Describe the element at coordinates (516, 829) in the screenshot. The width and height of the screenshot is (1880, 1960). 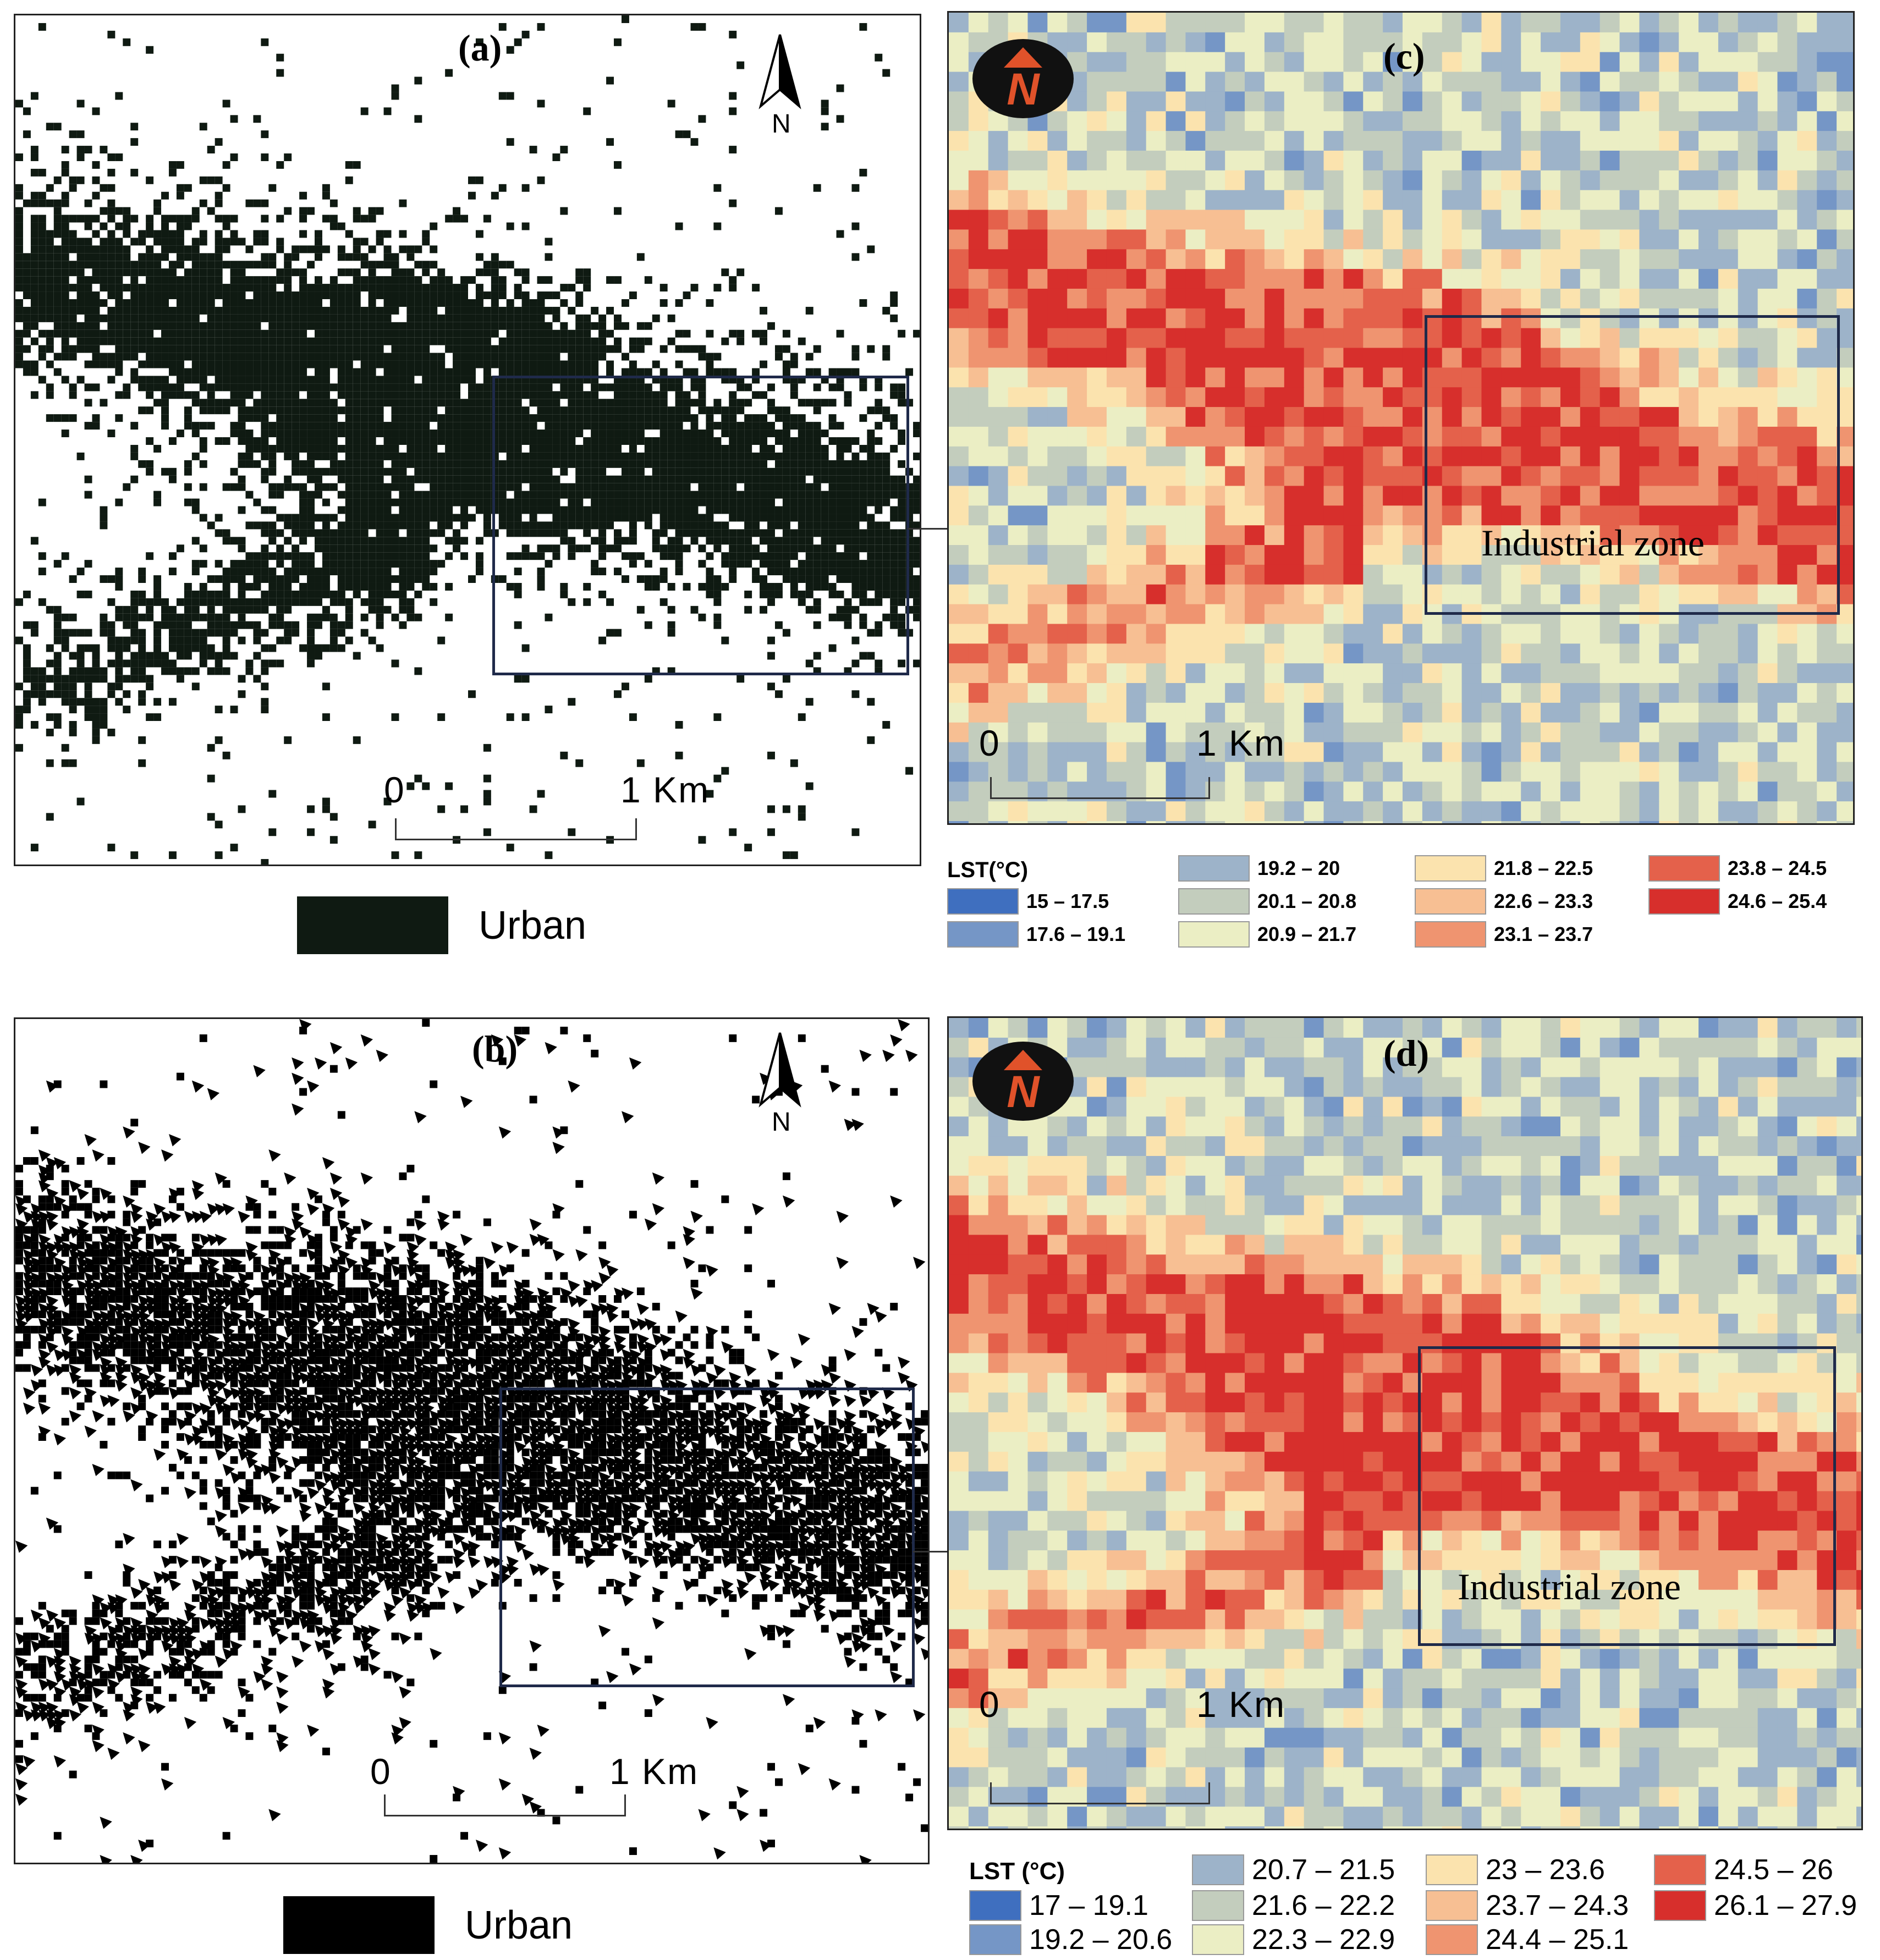
I see `scale-bar-a` at that location.